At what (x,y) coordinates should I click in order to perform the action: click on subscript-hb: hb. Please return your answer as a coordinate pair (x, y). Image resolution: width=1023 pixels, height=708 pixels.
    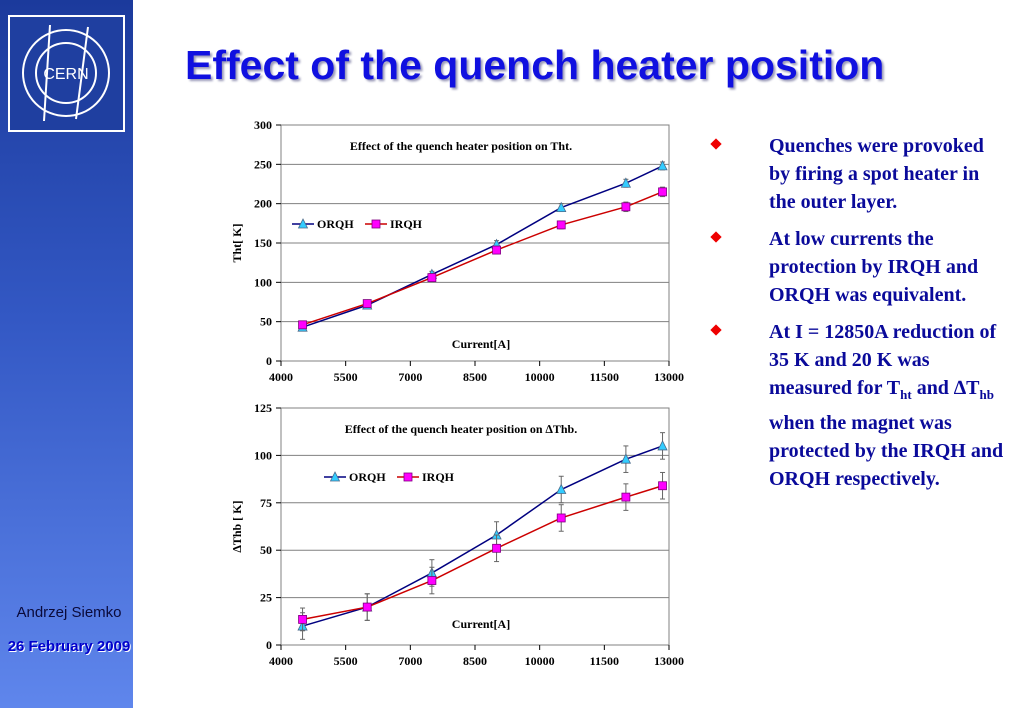
    Looking at the image, I should click on (986, 394).